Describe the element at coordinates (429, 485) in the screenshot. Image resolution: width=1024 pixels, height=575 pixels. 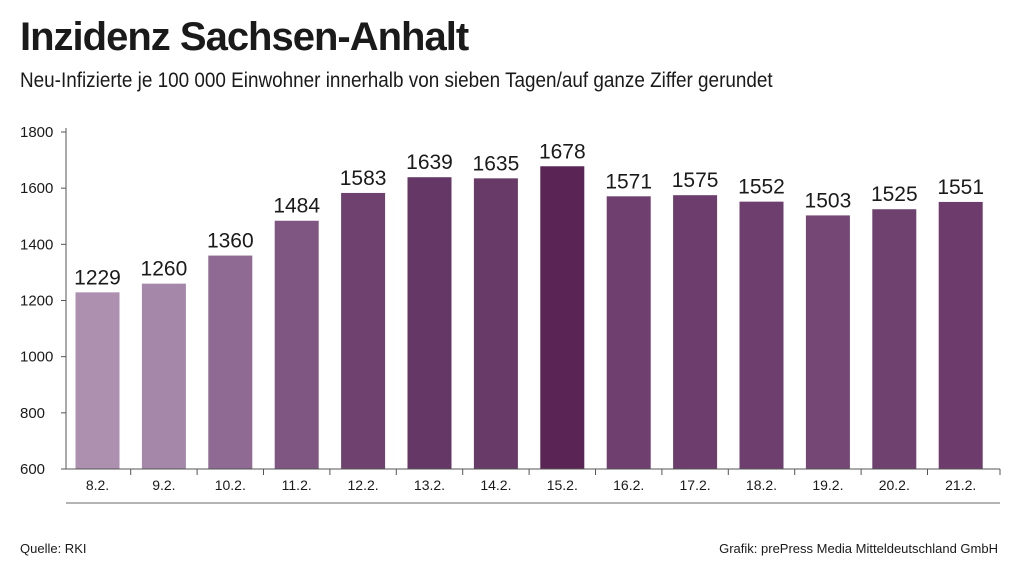
I see `x-tick-label: 13.2.` at that location.